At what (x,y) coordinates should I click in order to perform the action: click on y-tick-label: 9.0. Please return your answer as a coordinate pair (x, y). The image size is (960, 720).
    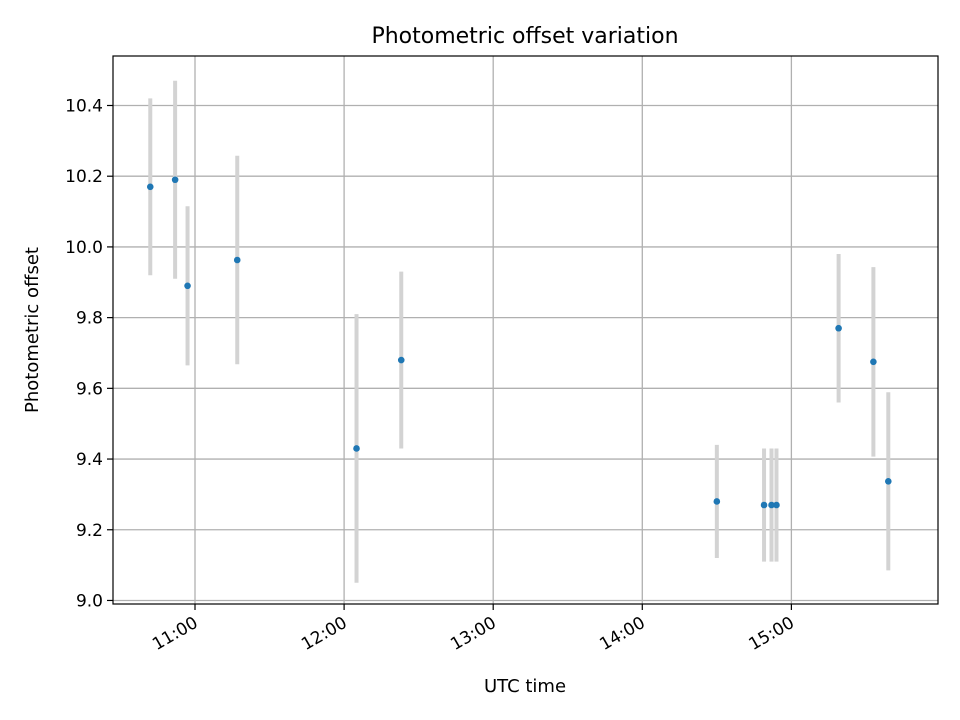
    Looking at the image, I should click on (89, 601).